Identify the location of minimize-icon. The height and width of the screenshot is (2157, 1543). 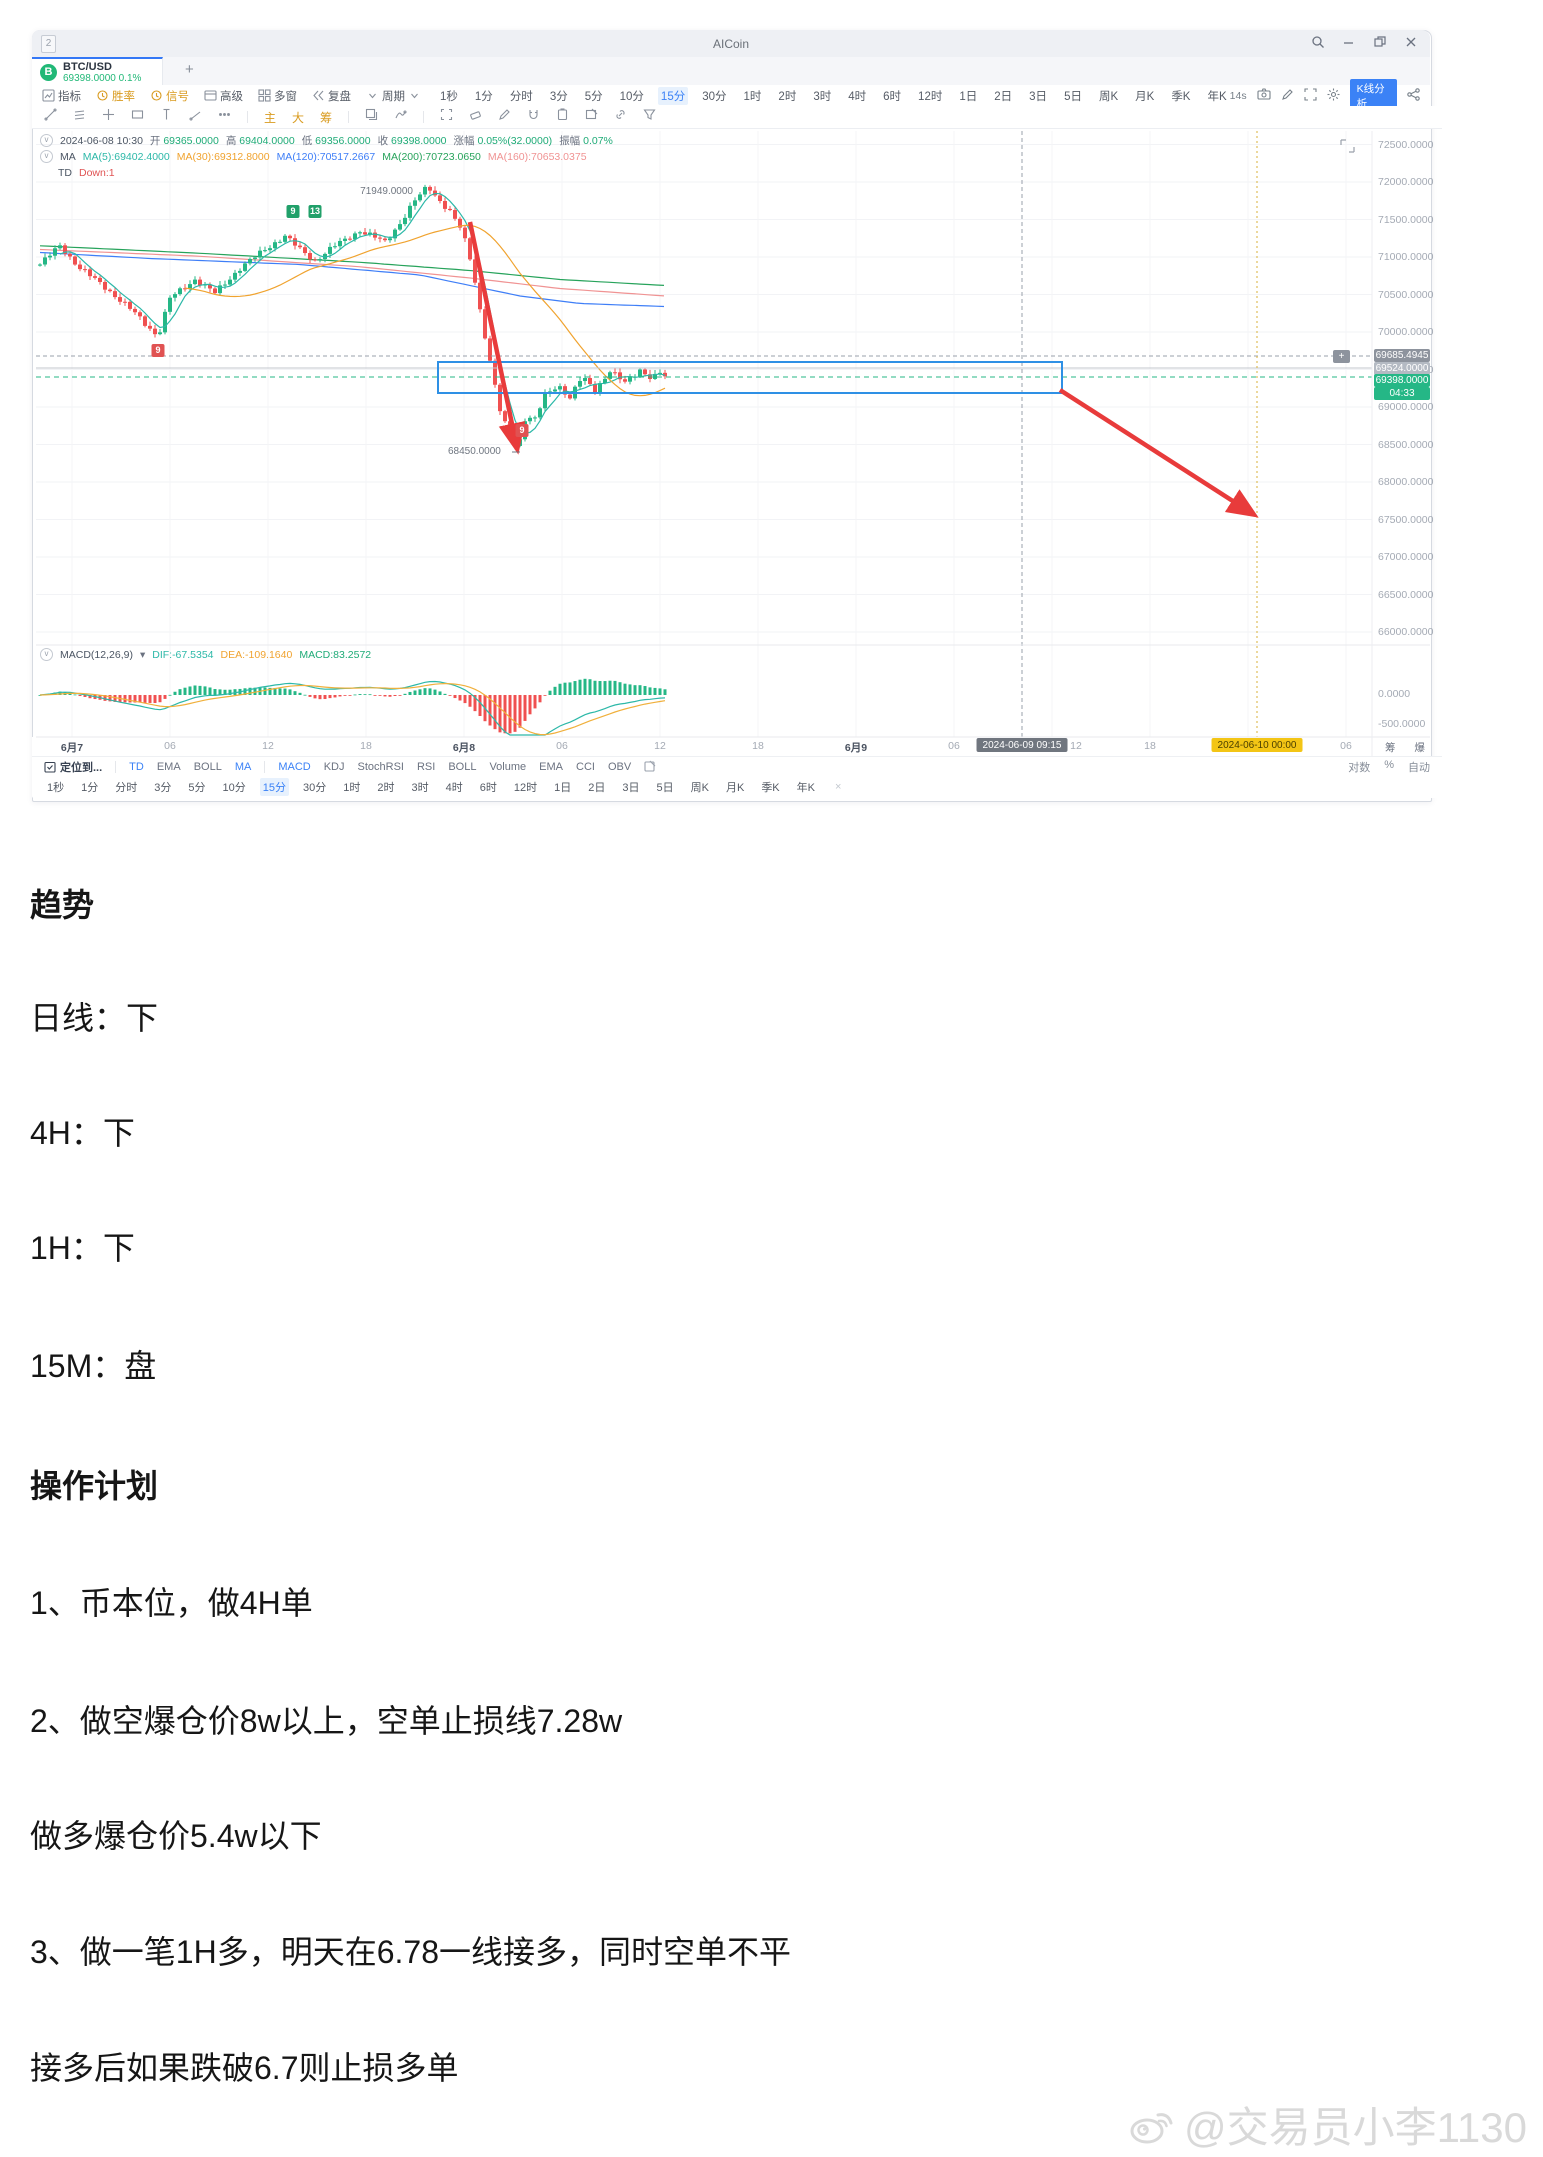
(1349, 42).